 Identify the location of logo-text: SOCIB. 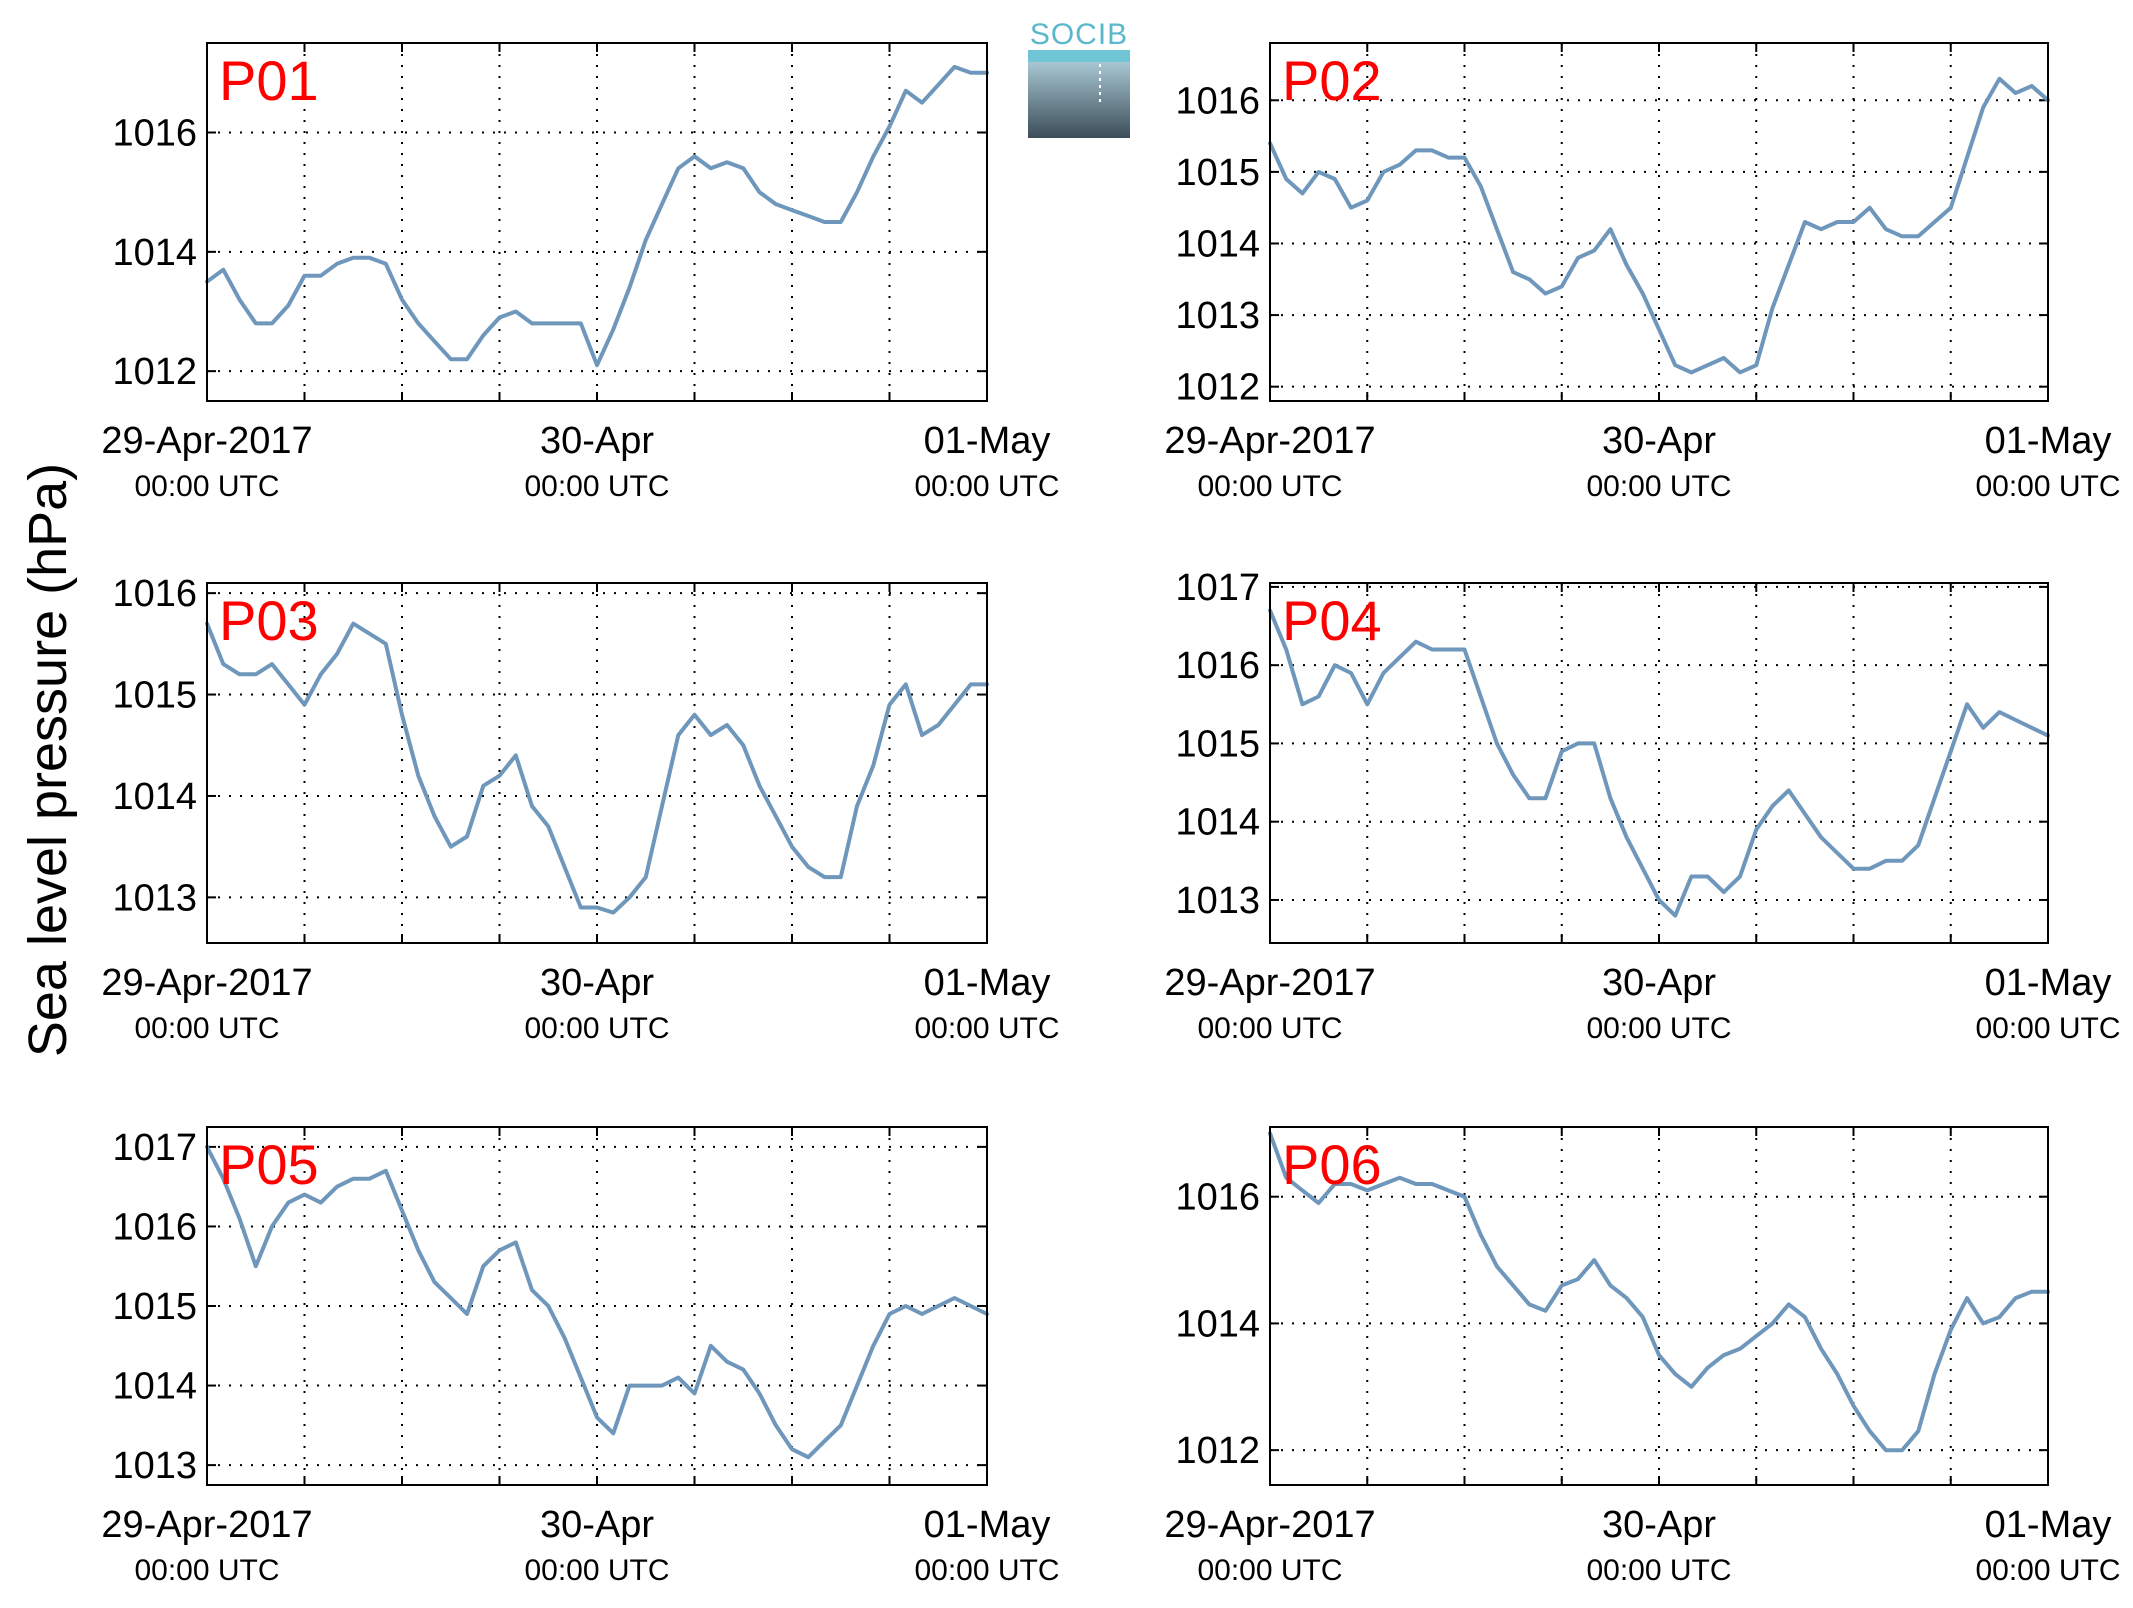
(1079, 34).